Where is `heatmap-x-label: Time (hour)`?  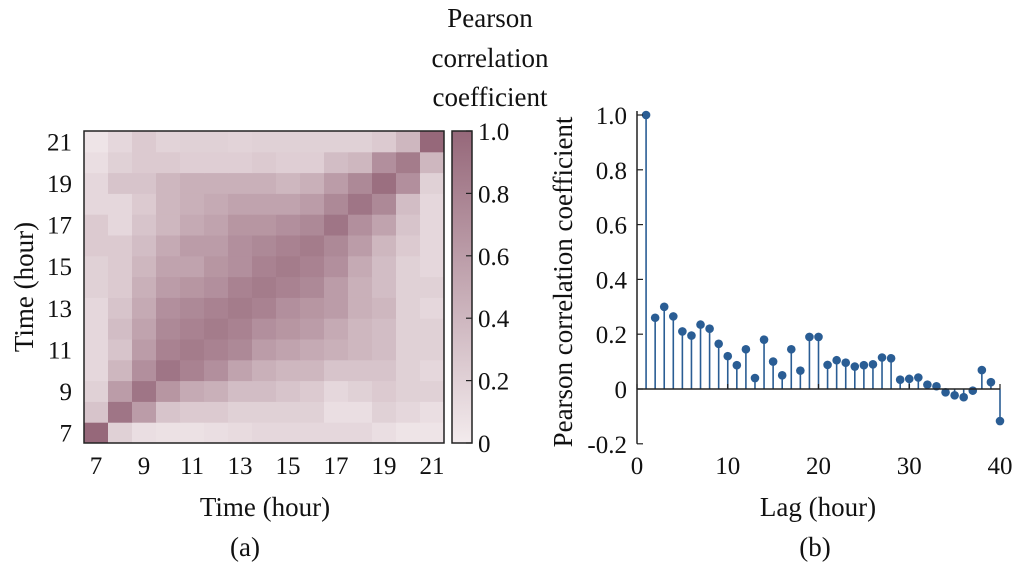
heatmap-x-label: Time (hour) is located at coordinates (265, 507).